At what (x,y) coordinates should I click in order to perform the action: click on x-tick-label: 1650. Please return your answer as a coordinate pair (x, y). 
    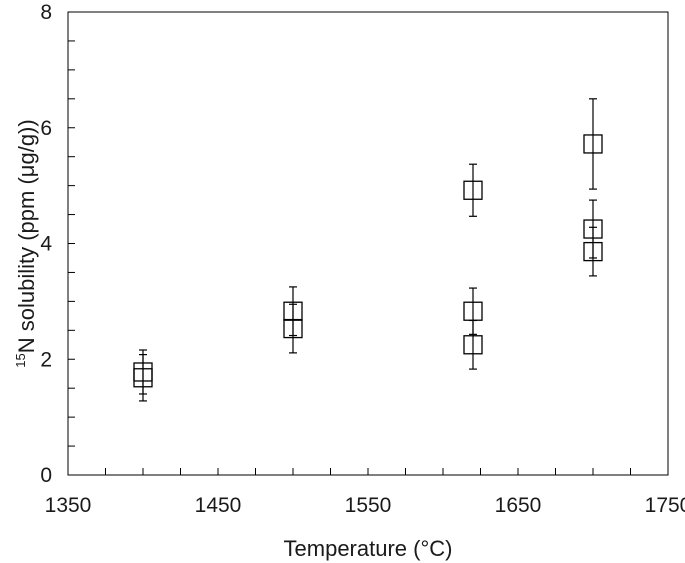
    Looking at the image, I should click on (518, 505).